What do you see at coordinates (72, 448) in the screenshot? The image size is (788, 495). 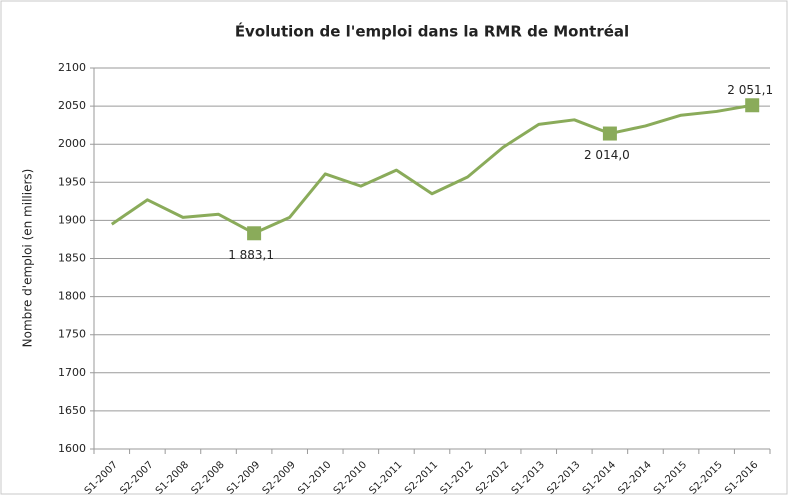 I see `y-tick-label: 1600` at bounding box center [72, 448].